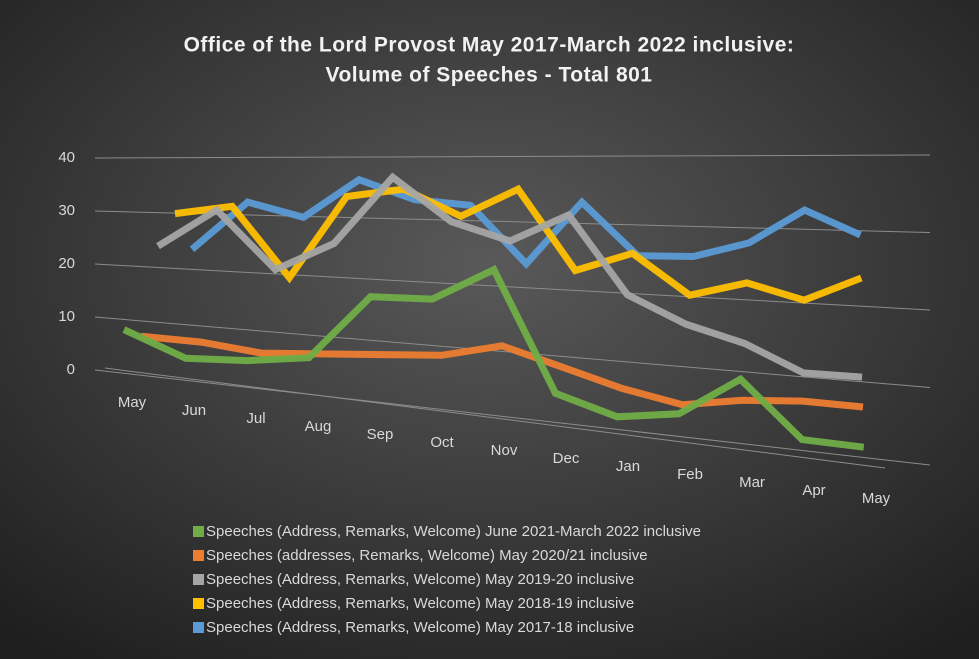 The width and height of the screenshot is (979, 659). I want to click on y-tick-label: 30, so click(66, 210).